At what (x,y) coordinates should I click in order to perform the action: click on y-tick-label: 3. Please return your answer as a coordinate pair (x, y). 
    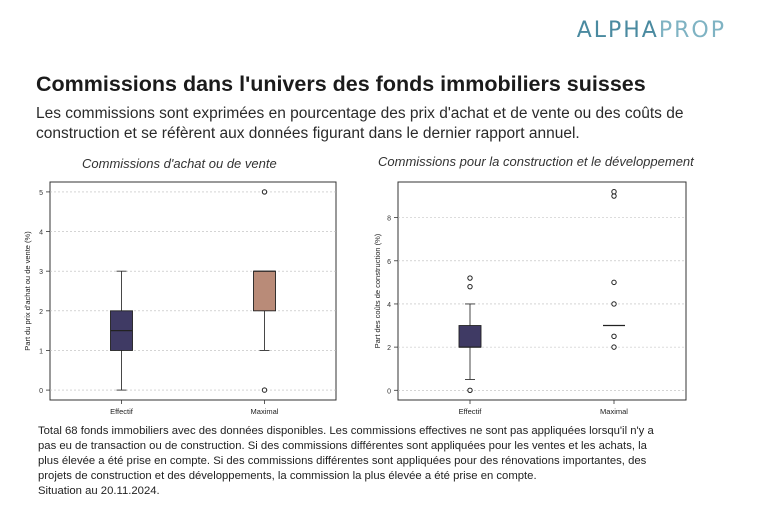
    Looking at the image, I should click on (41, 272).